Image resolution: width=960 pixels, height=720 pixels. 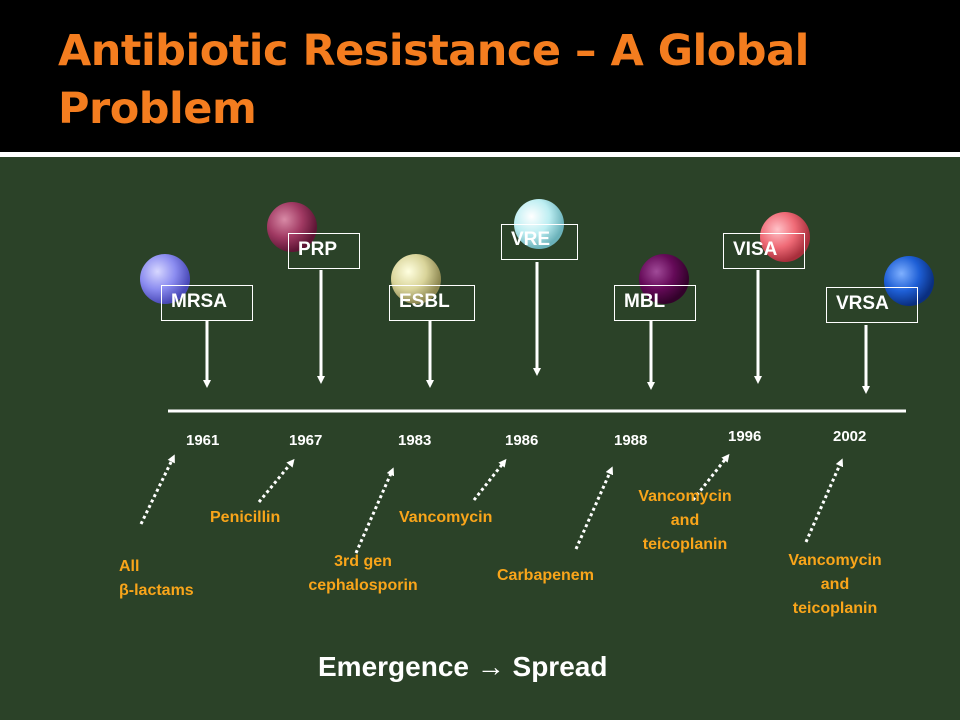 What do you see at coordinates (531, 239) in the screenshot?
I see `organism-label: VRE` at bounding box center [531, 239].